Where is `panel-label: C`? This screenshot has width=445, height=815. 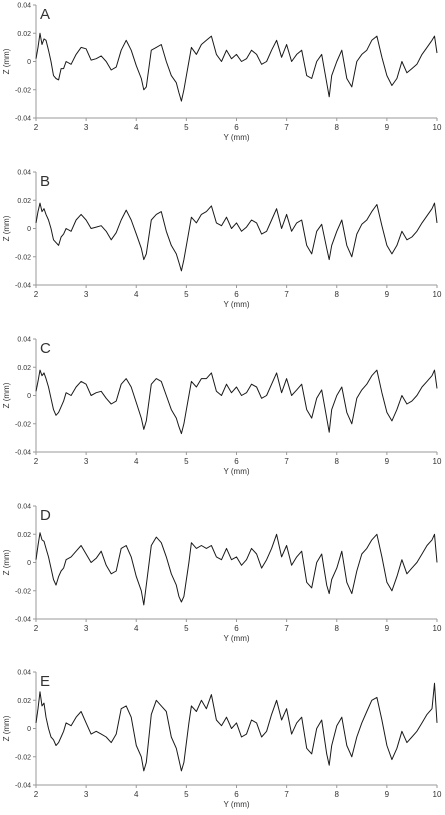 panel-label: C is located at coordinates (45, 348).